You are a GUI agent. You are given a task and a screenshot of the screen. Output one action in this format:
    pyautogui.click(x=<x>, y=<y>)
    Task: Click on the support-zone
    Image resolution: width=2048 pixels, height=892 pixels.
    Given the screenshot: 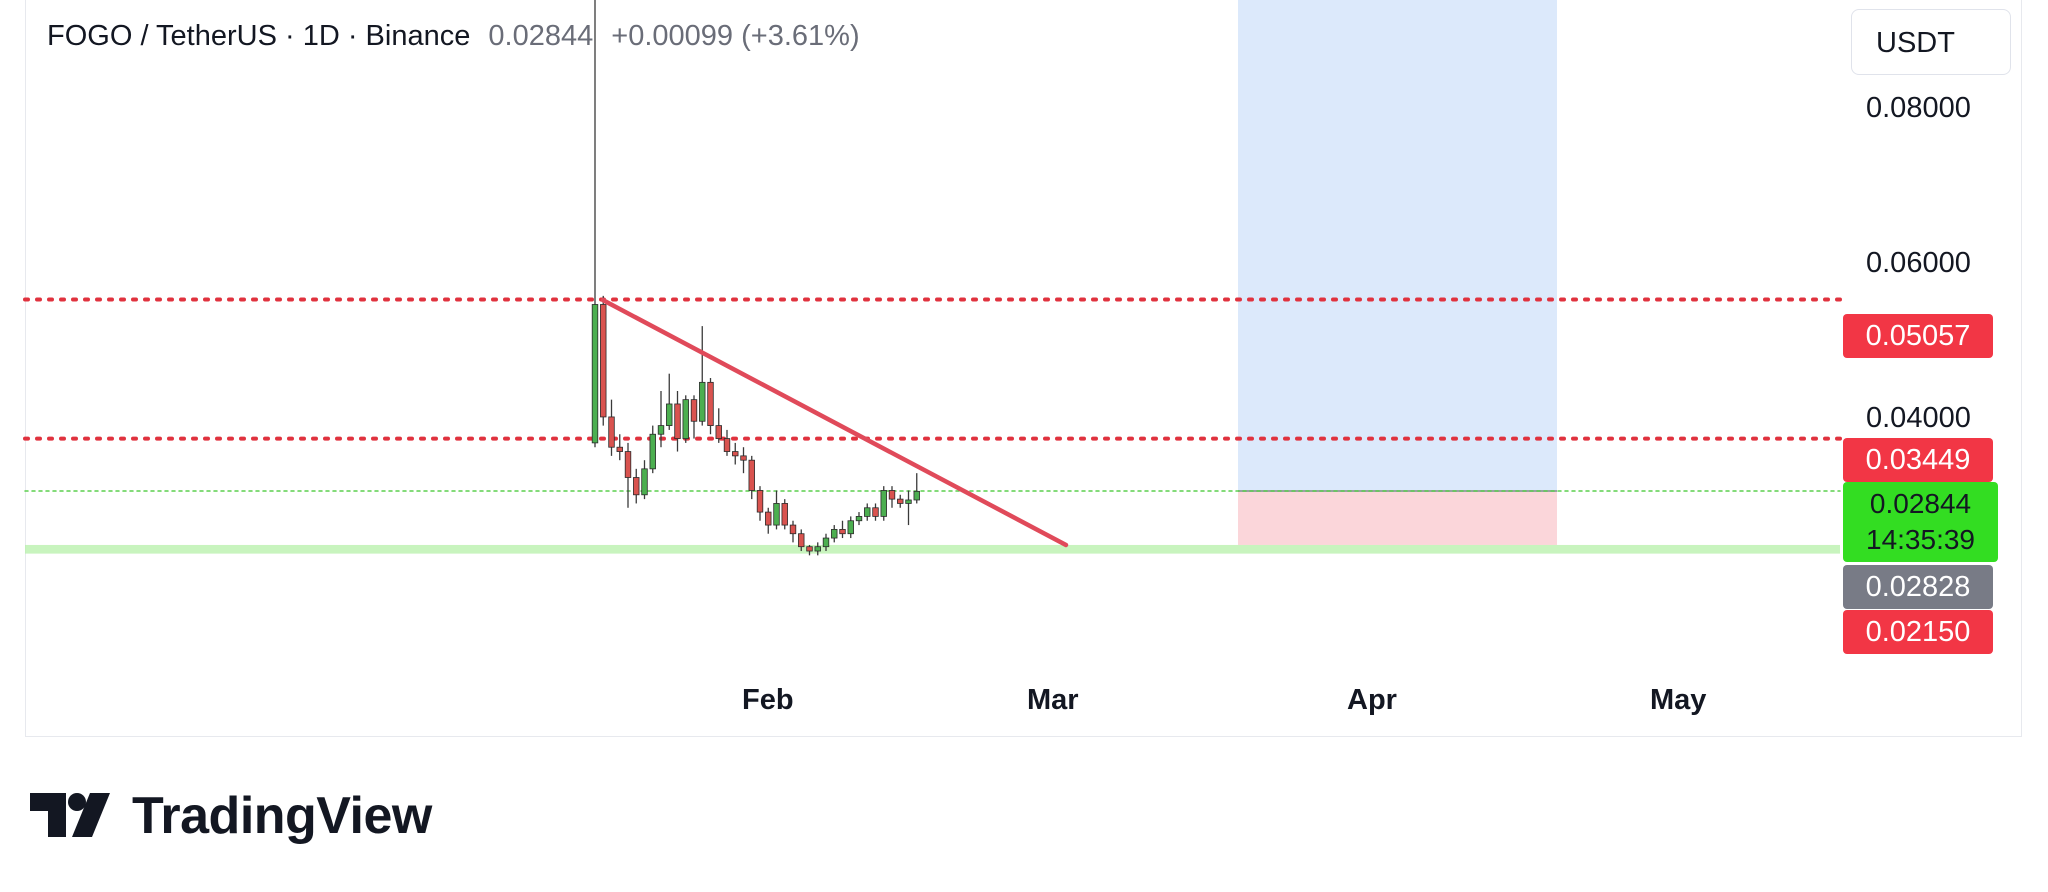 What is the action you would take?
    pyautogui.click(x=932, y=549)
    